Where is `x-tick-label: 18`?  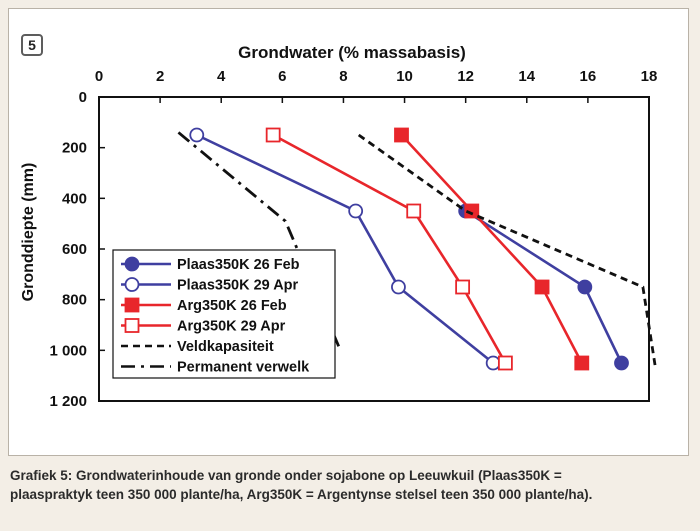 x-tick-label: 18 is located at coordinates (649, 76).